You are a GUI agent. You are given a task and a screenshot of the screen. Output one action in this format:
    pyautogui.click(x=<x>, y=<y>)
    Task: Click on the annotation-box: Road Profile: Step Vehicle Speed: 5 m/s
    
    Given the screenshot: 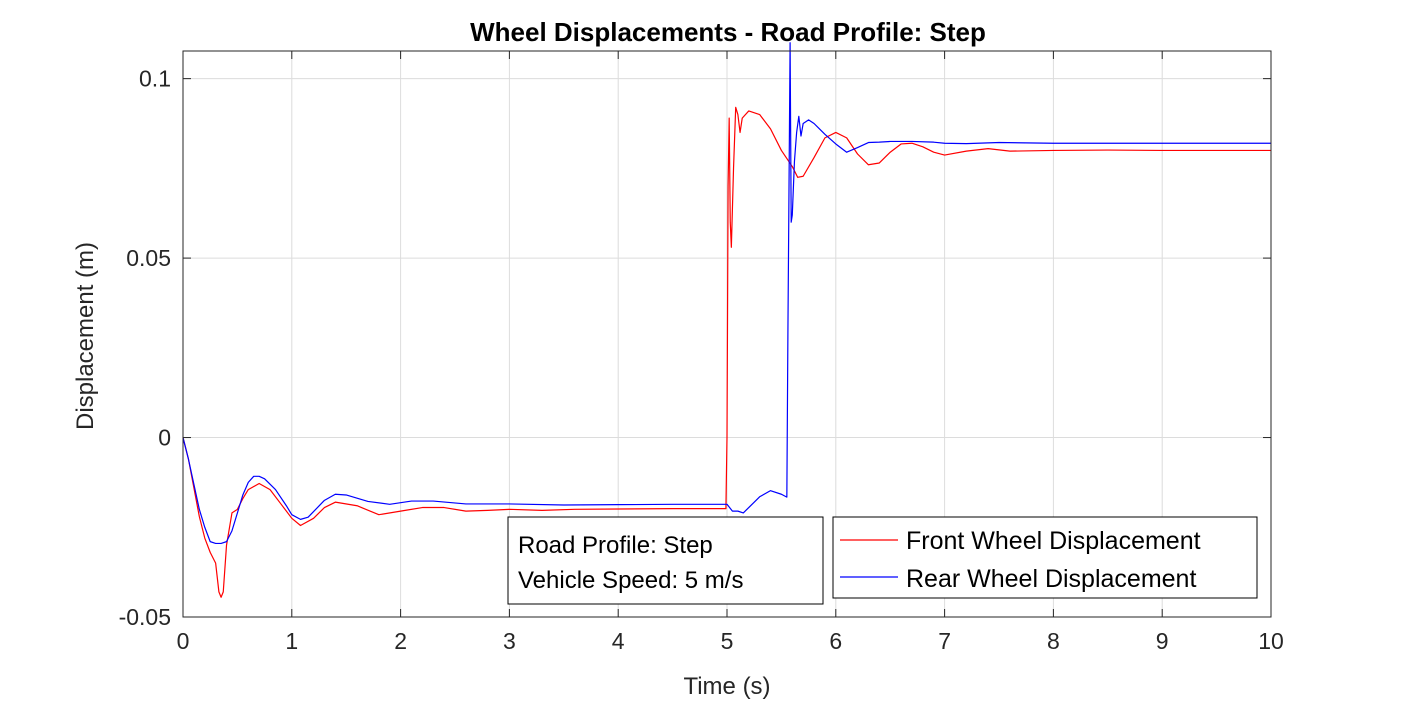 What is the action you would take?
    pyautogui.click(x=665, y=560)
    